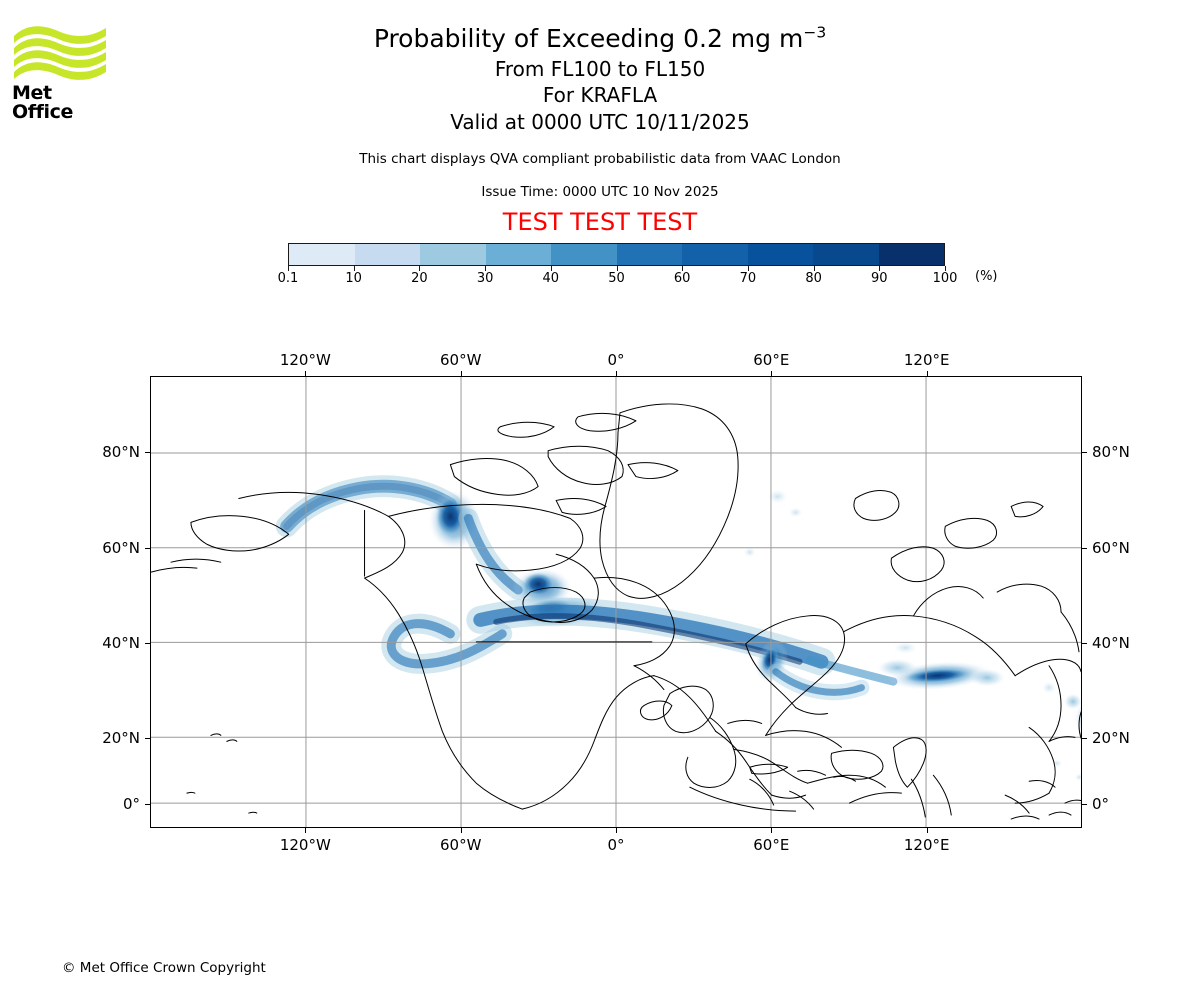 The width and height of the screenshot is (1200, 1000). Describe the element at coordinates (485, 278) in the screenshot. I see `colorbar-tick-label-30: 30` at that location.